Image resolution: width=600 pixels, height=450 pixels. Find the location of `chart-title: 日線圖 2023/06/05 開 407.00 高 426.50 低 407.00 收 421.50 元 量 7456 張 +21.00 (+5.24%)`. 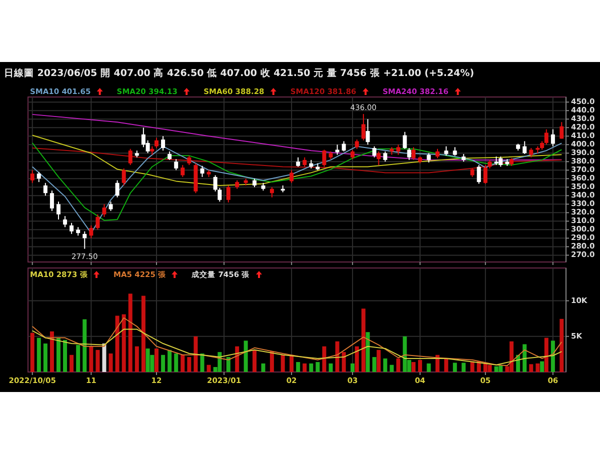

chart-title: 日線圖 2023/06/05 開 407.00 高 426.50 低 407.00 收 421.50 元 量 7456 張 +21.00 (+5.24%) is located at coordinates (239, 73).